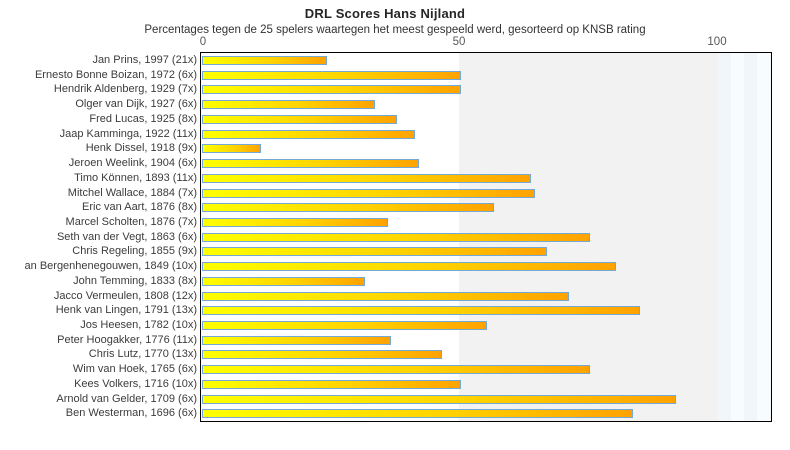 The width and height of the screenshot is (790, 450). What do you see at coordinates (132, 163) in the screenshot?
I see `row-label: Jeroen Weelink, 1904 (6x)` at bounding box center [132, 163].